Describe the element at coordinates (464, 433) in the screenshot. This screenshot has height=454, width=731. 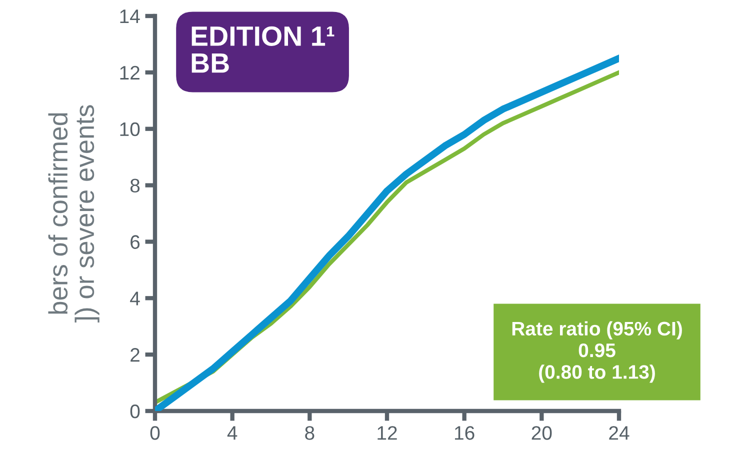
I see `x-tick-label: 16` at that location.